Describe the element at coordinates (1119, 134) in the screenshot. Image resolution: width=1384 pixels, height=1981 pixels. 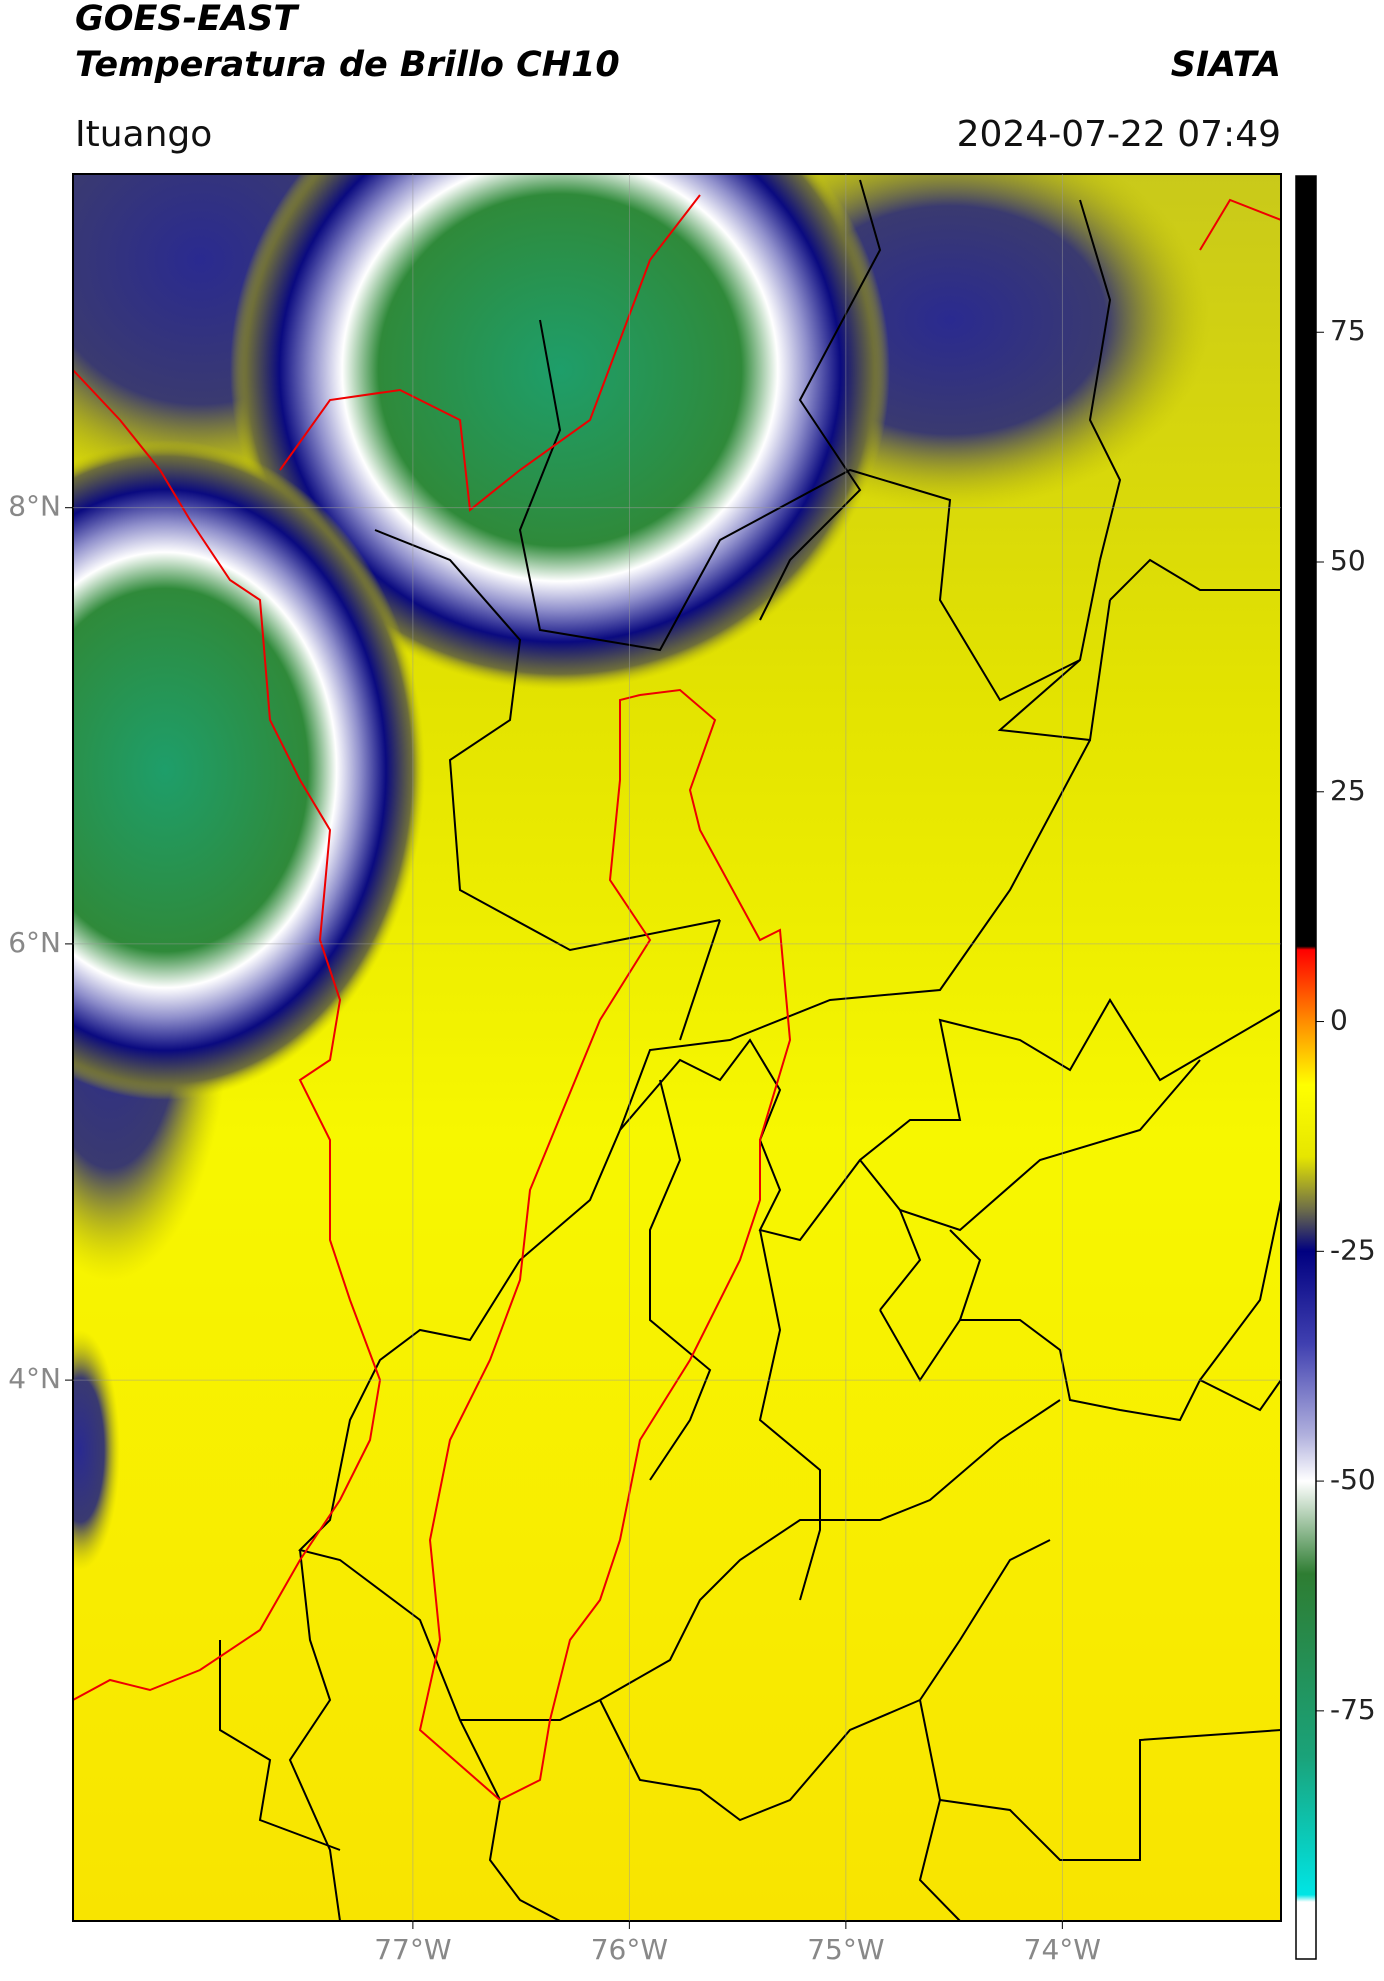
I see `datetime: 2024-07-22 07:49` at that location.